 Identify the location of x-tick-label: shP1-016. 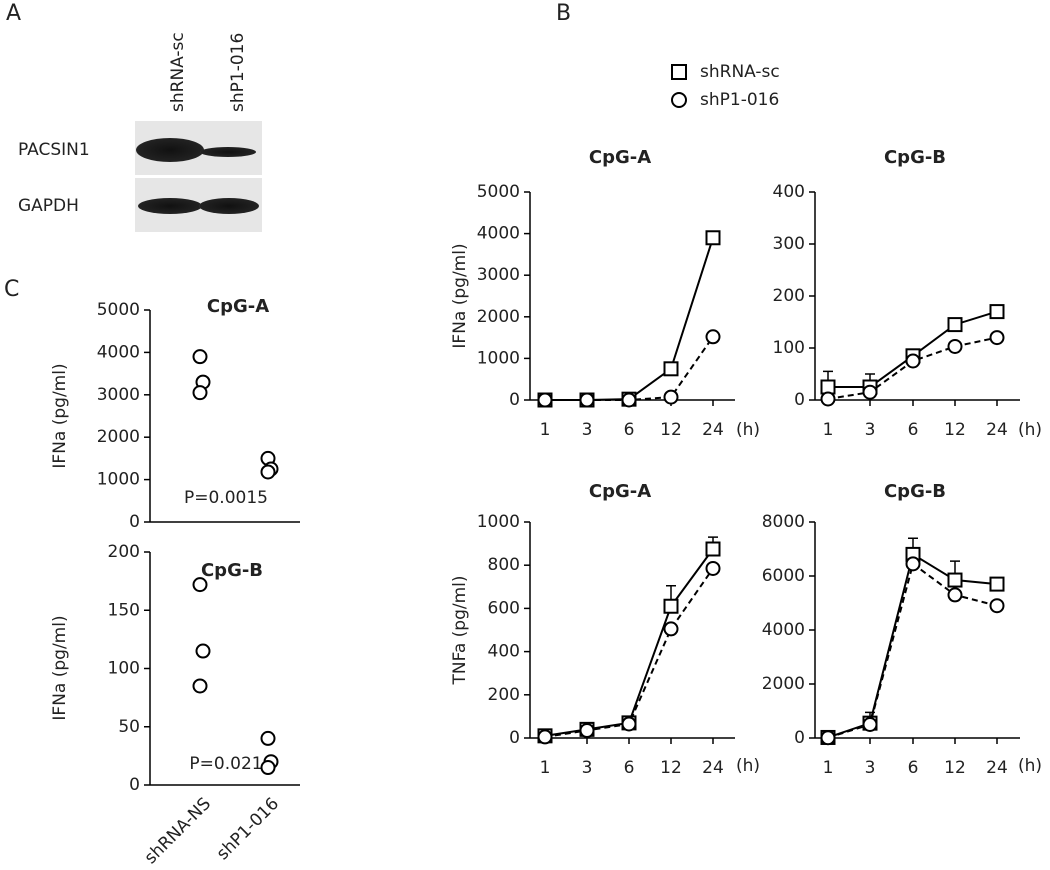
(248, 829).